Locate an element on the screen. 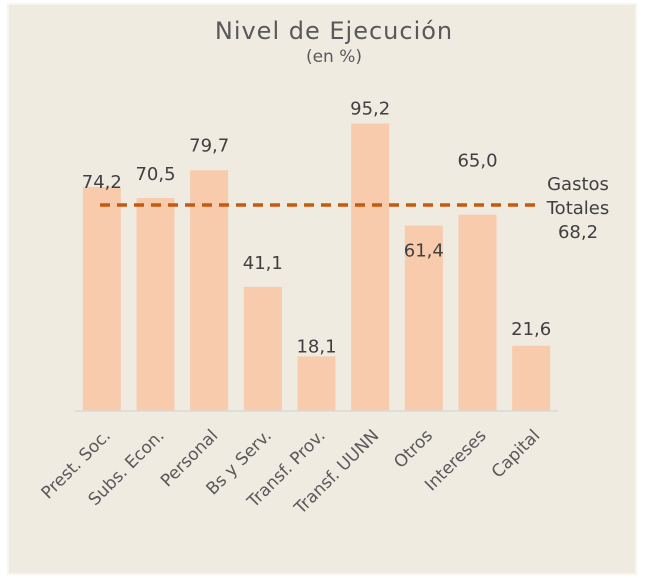  data-label: 61,4 is located at coordinates (424, 251).